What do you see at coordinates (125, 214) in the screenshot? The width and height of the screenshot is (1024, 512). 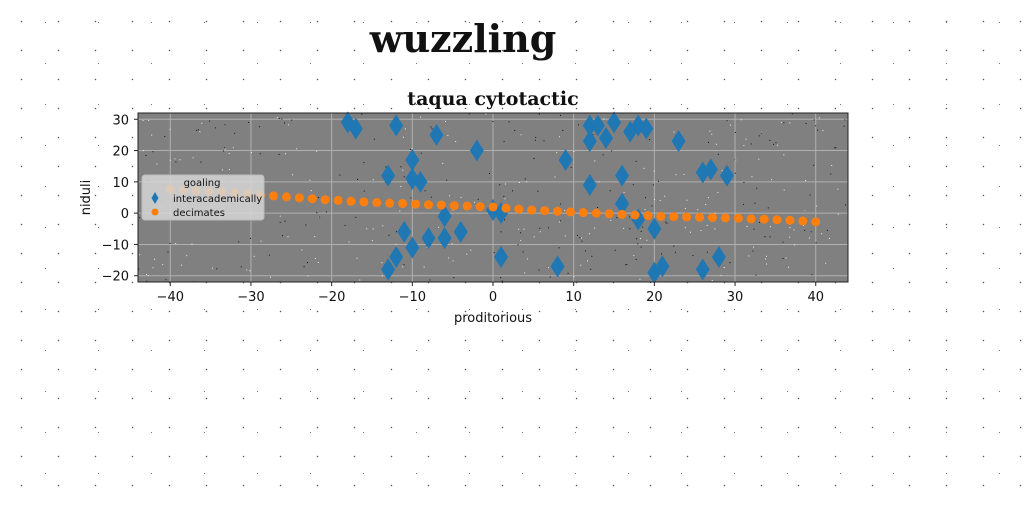 I see `y-tick-label: 0` at bounding box center [125, 214].